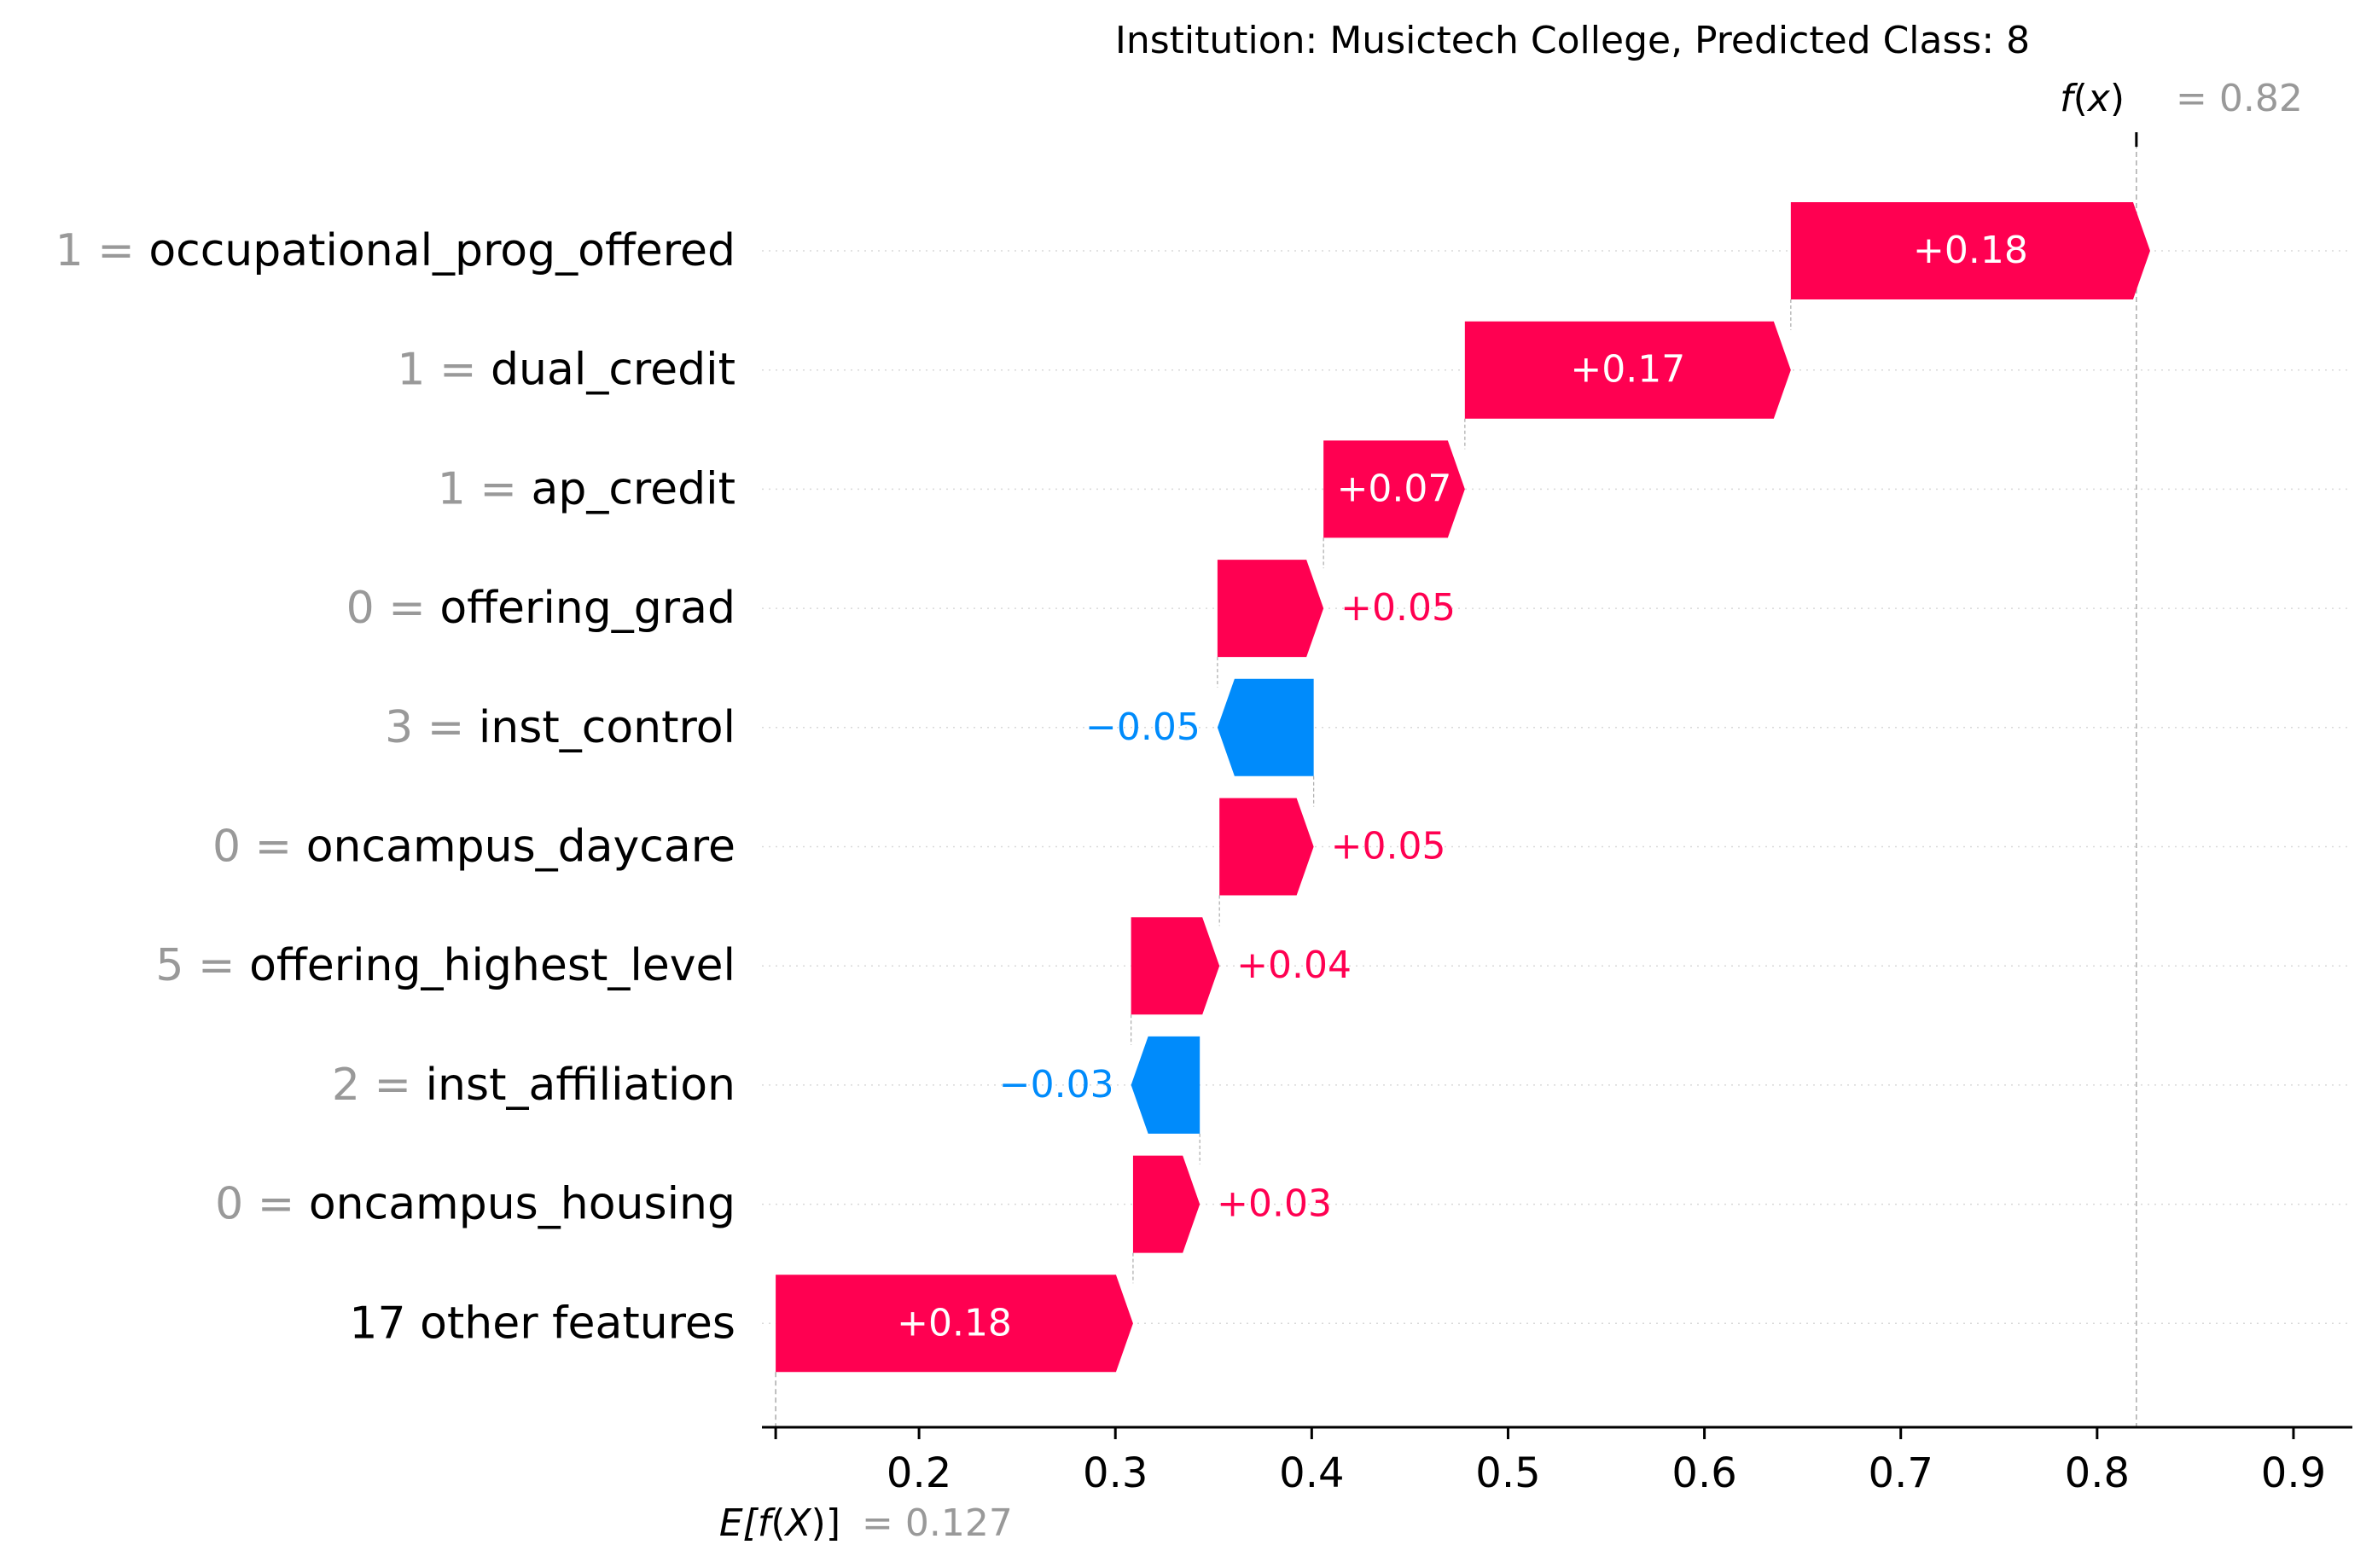 Image resolution: width=2372 pixels, height=1568 pixels. I want to click on ex-value: = 0.127, so click(938, 1523).